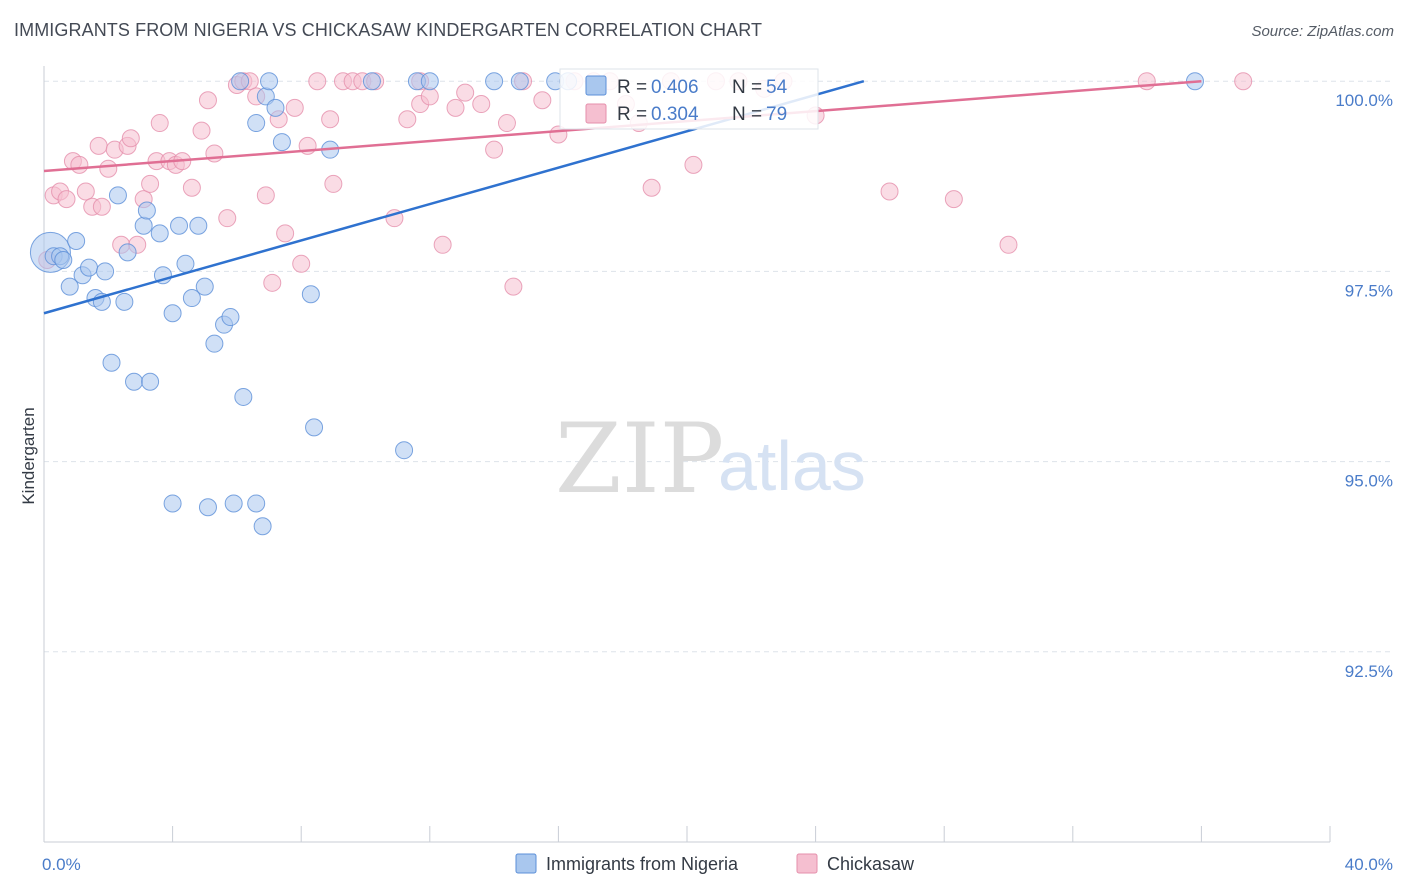 The image size is (1406, 892). What do you see at coordinates (675, 87) in the screenshot?
I see `stats-r-value-1: 0.406` at bounding box center [675, 87].